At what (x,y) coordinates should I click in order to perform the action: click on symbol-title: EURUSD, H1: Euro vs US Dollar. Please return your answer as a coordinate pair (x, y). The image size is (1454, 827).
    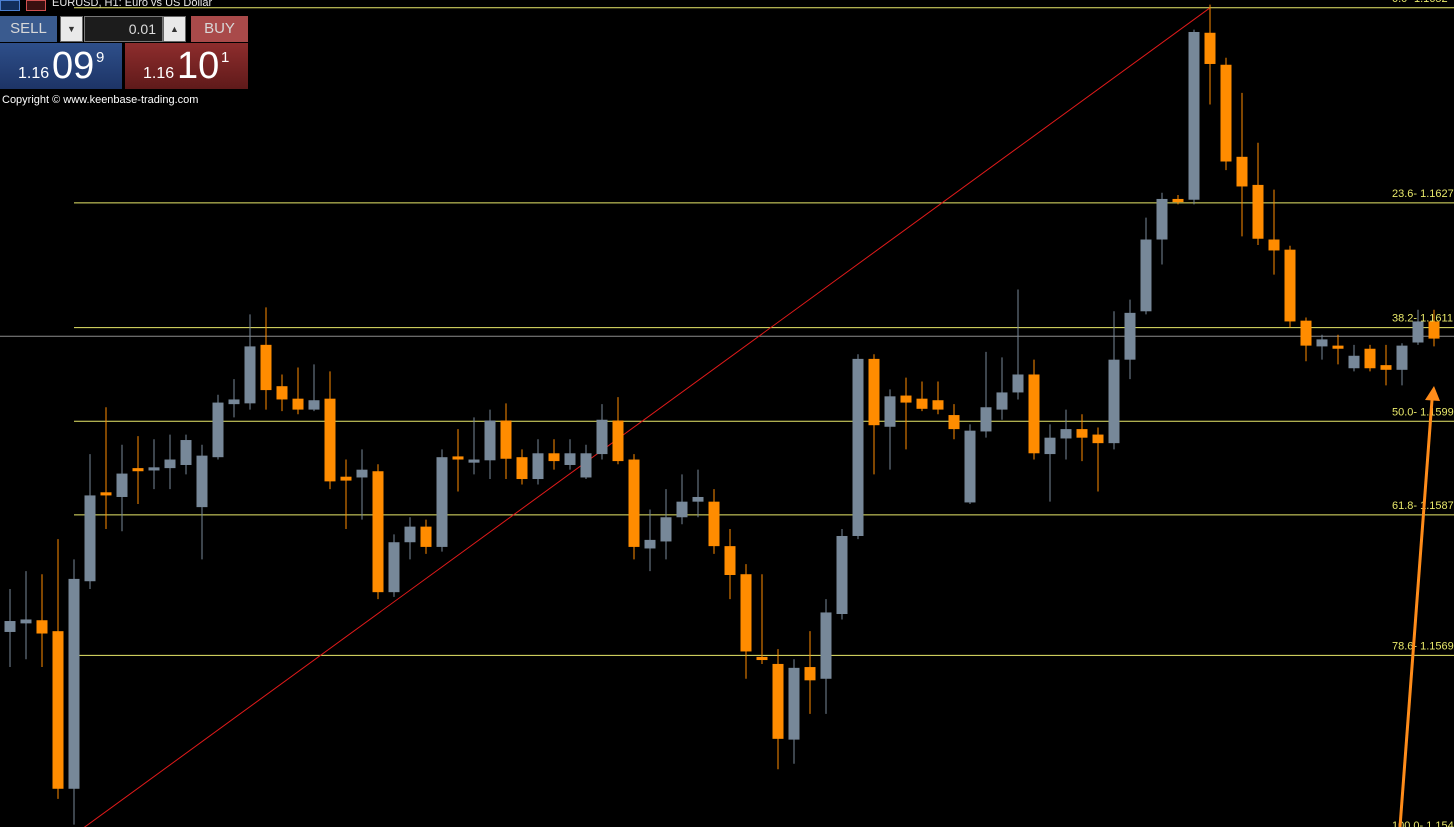
    Looking at the image, I should click on (132, 4).